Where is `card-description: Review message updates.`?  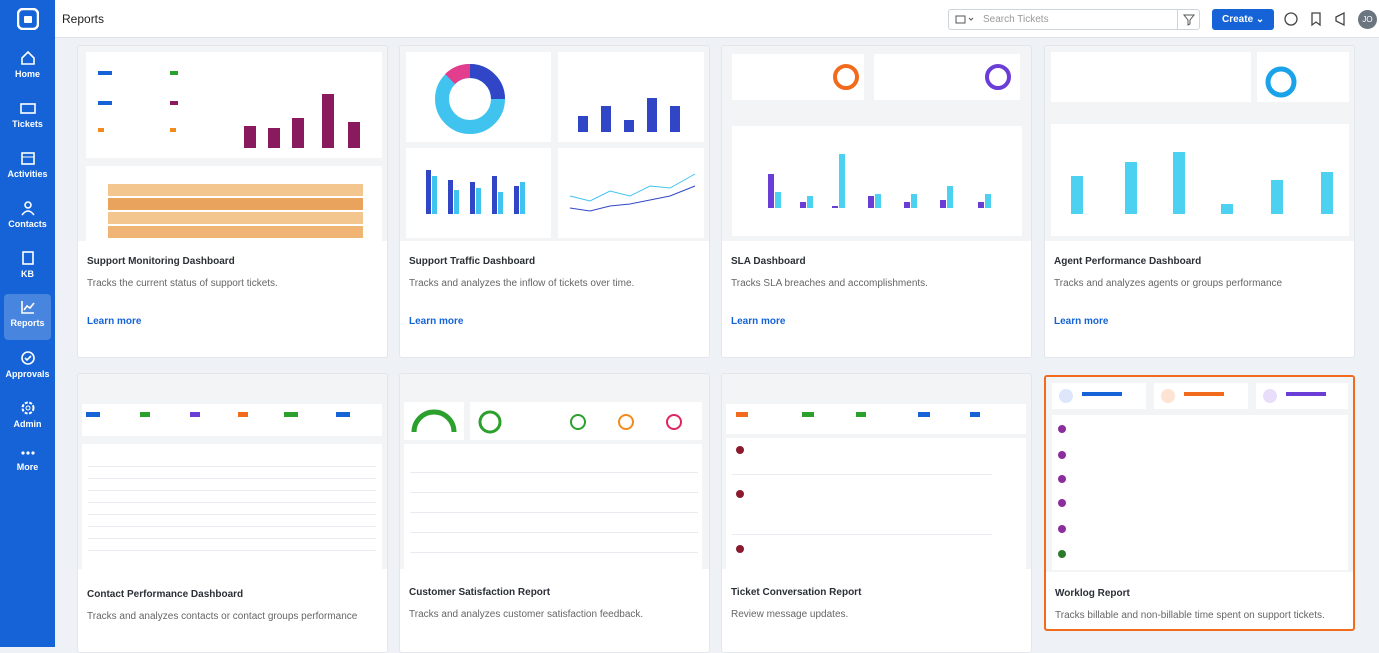
card-description: Review message updates. is located at coordinates (790, 614).